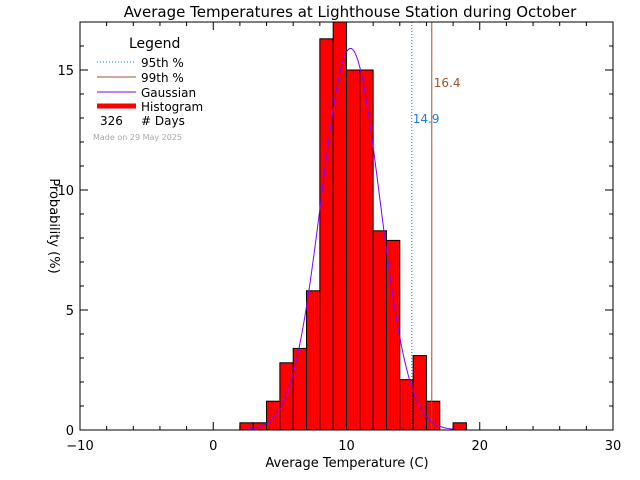 The height and width of the screenshot is (480, 640). What do you see at coordinates (447, 83) in the screenshot?
I see `percentile-99-label: 16.4` at bounding box center [447, 83].